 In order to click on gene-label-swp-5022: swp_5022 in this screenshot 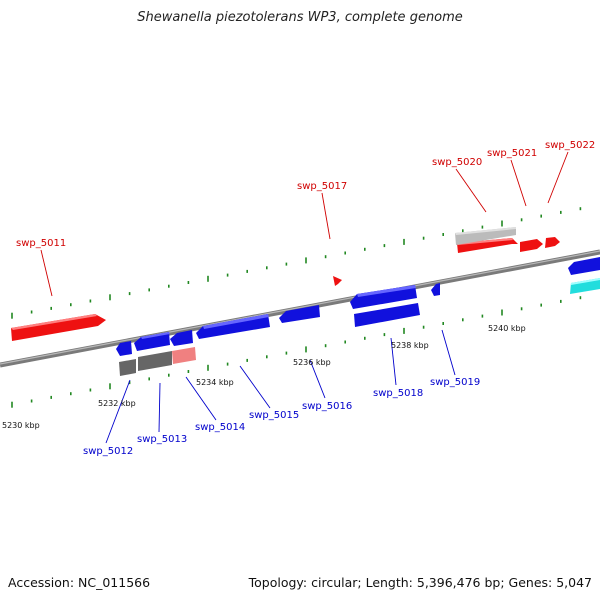, I will do `click(570, 145)`.